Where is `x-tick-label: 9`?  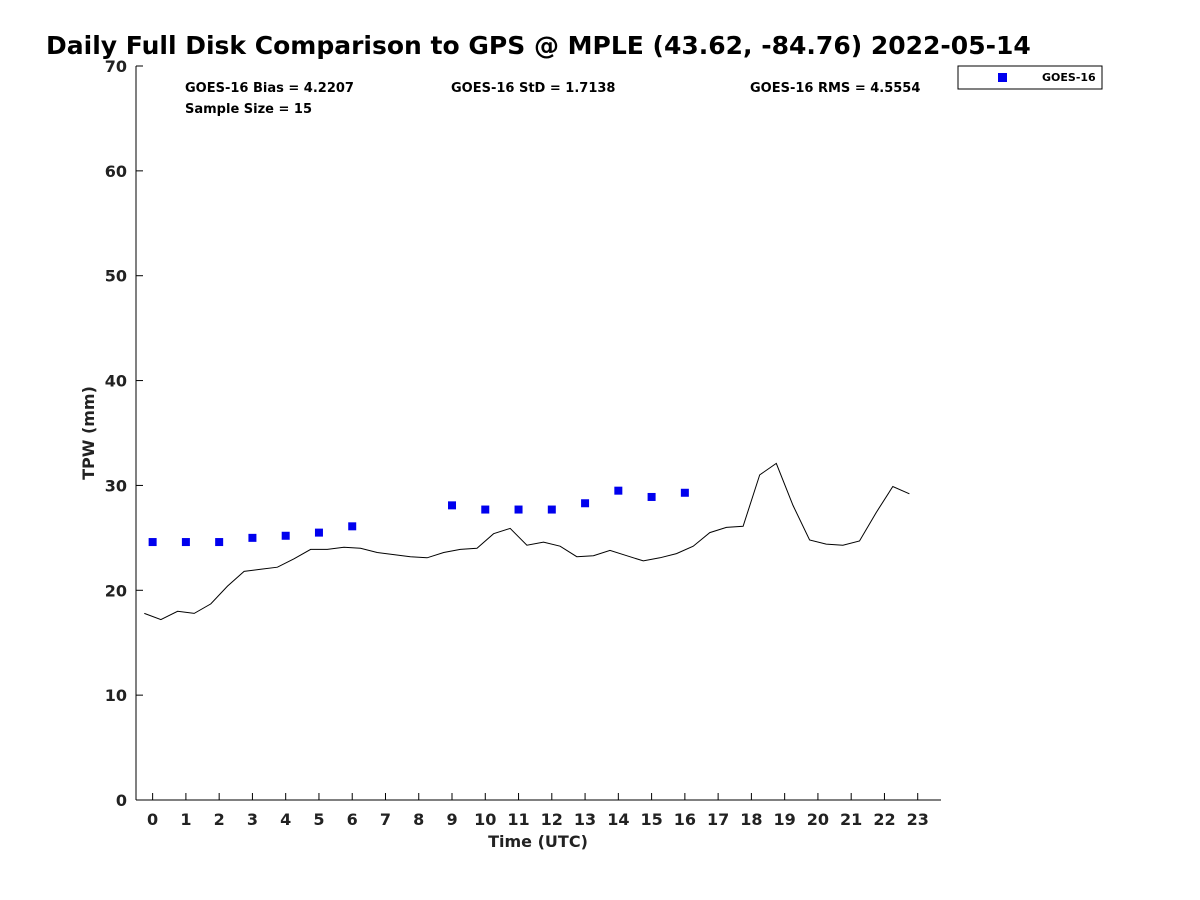 x-tick-label: 9 is located at coordinates (451, 819).